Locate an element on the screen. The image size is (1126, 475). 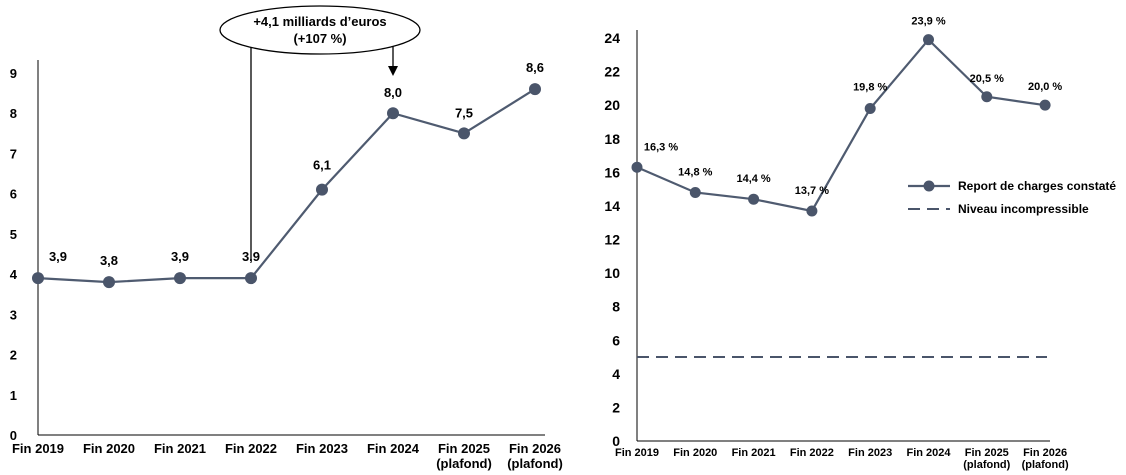
data-label: 14,4 % is located at coordinates (753, 179).